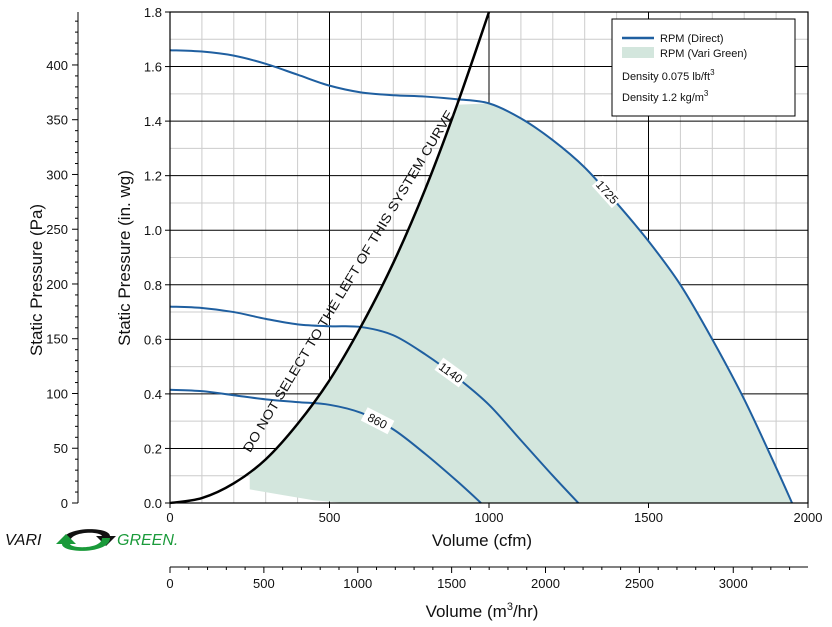 The width and height of the screenshot is (832, 627). Describe the element at coordinates (153, 67) in the screenshot. I see `y-tick-label: 1.6` at that location.